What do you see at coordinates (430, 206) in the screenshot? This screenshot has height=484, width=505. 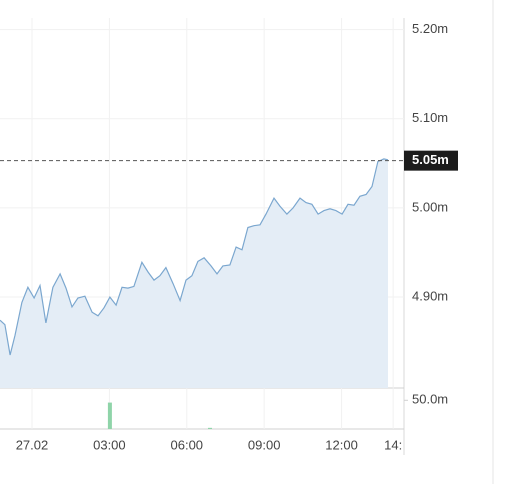 I see `y-tick-label: 5.00m` at bounding box center [430, 206].